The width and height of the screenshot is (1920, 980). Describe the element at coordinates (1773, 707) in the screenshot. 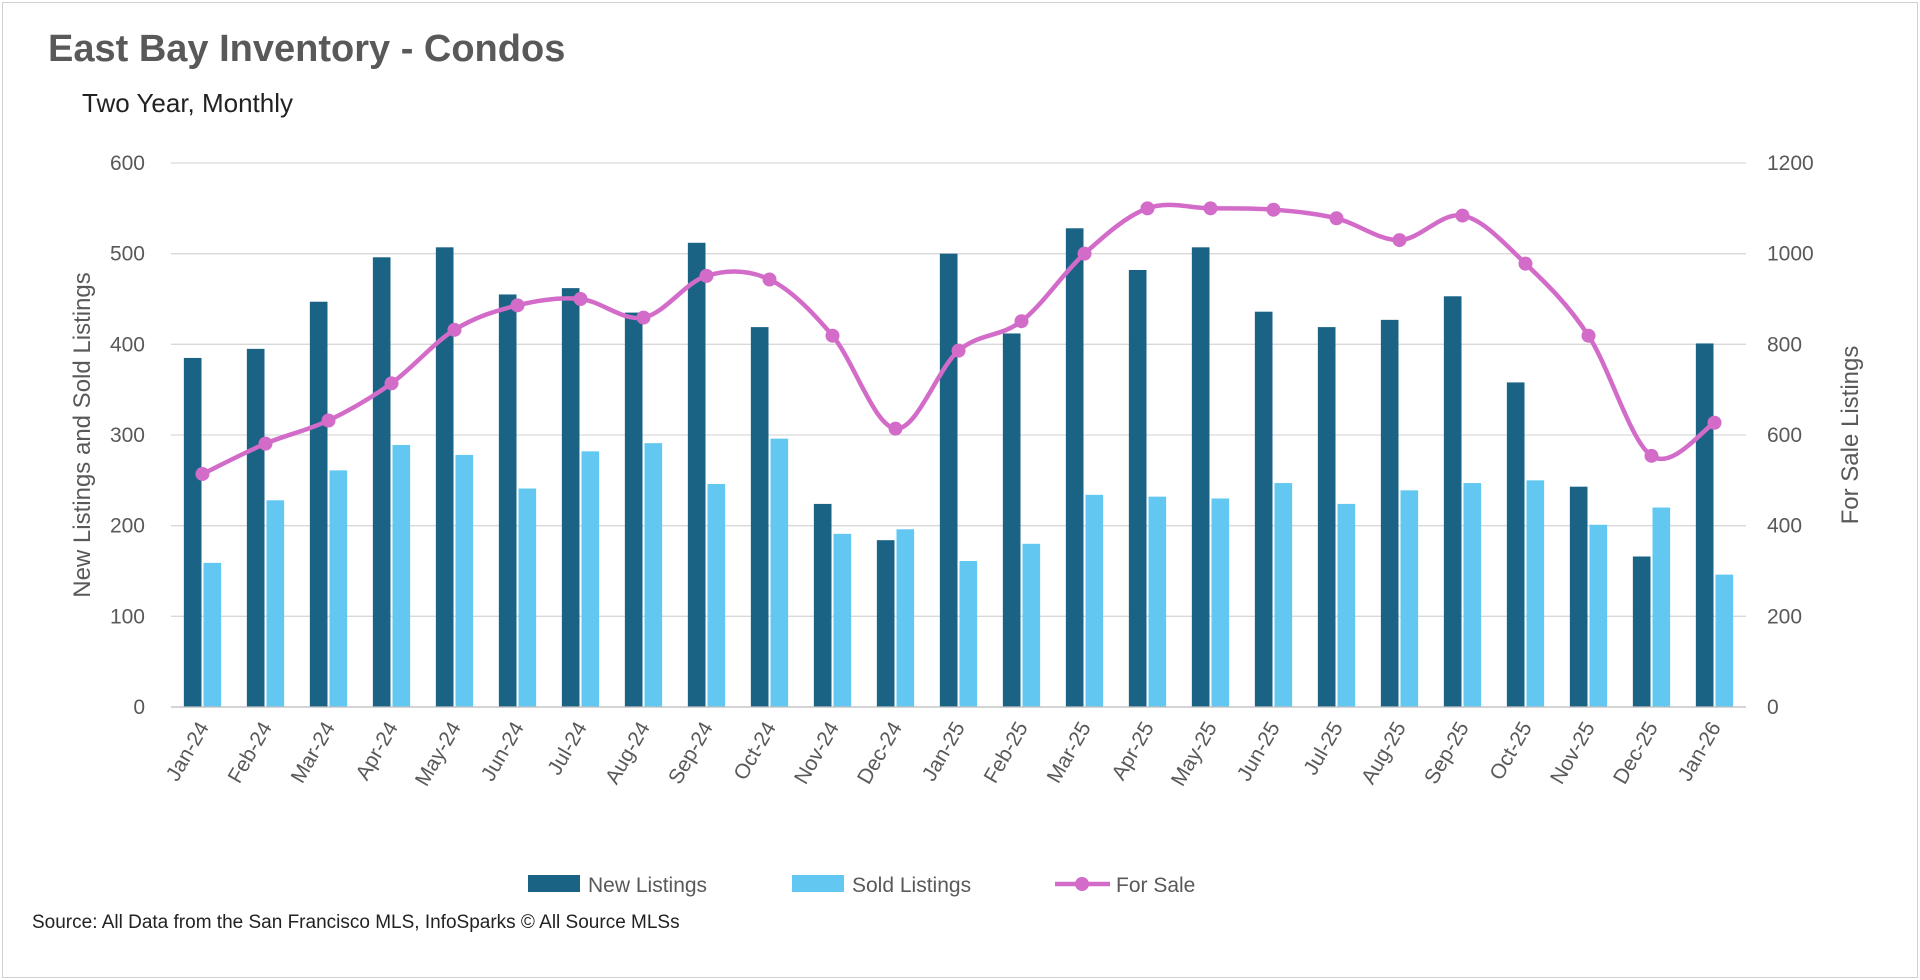

I see `y2-tick-label: 0` at that location.